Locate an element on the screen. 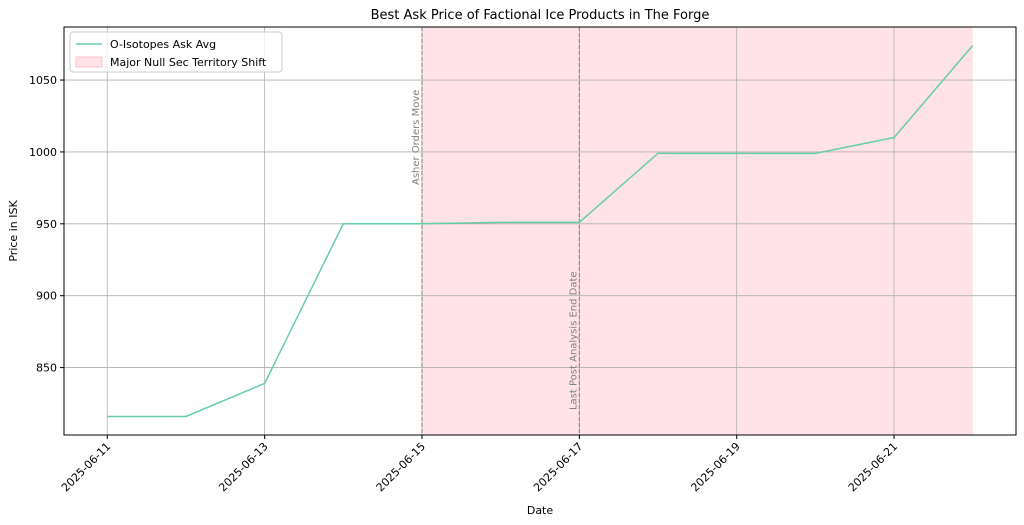 The height and width of the screenshot is (525, 1024). event-label: Last Post Analysis End Date is located at coordinates (573, 340).